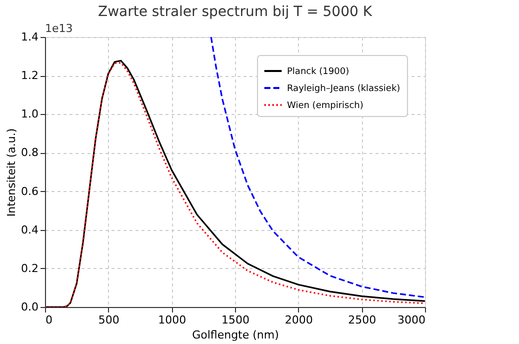 This screenshot has width=519, height=344. What do you see at coordinates (29, 114) in the screenshot?
I see `y-tick-label: 1.0` at bounding box center [29, 114].